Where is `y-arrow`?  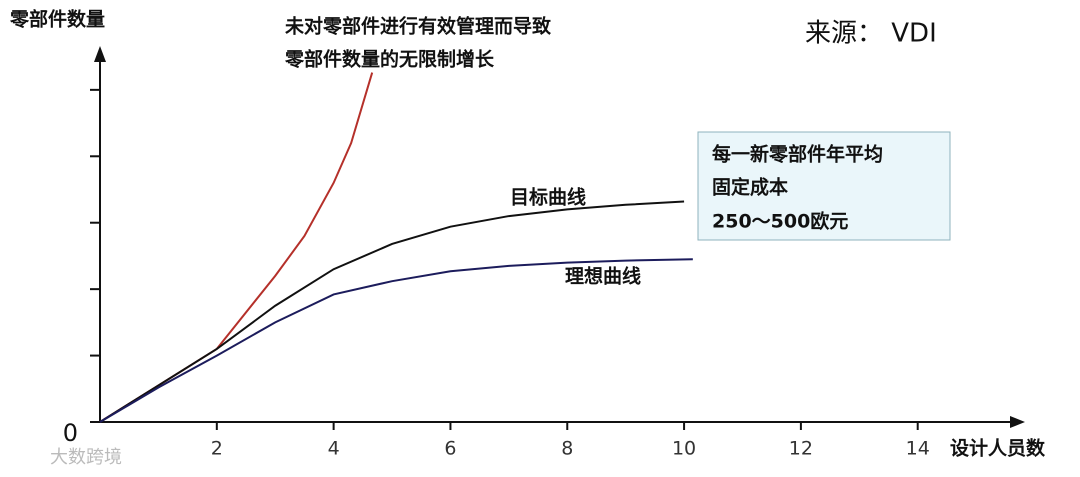 y-arrow is located at coordinates (100, 54).